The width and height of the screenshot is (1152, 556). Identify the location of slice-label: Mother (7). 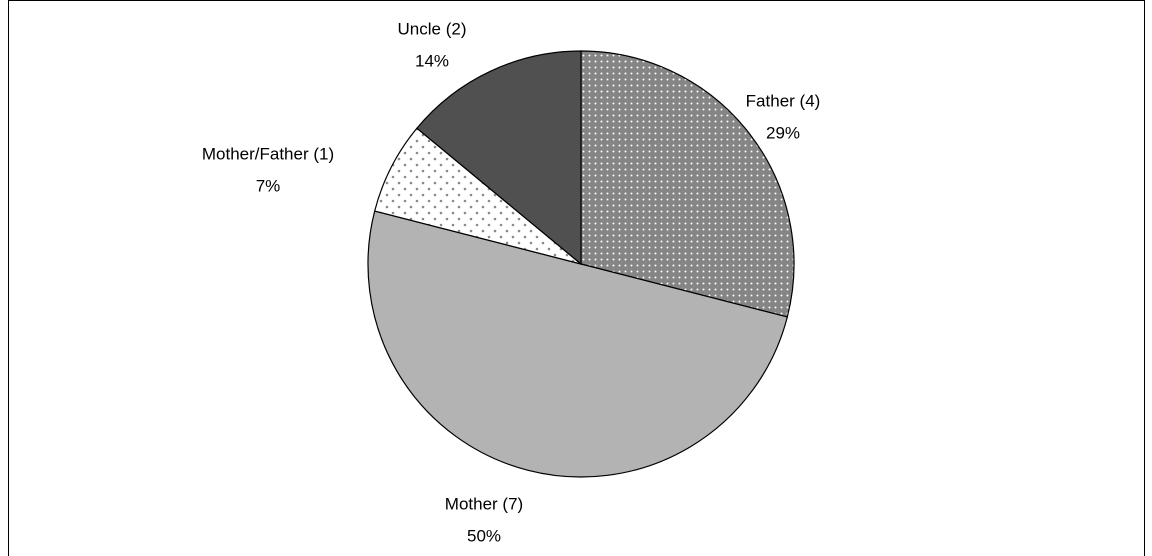
(484, 503).